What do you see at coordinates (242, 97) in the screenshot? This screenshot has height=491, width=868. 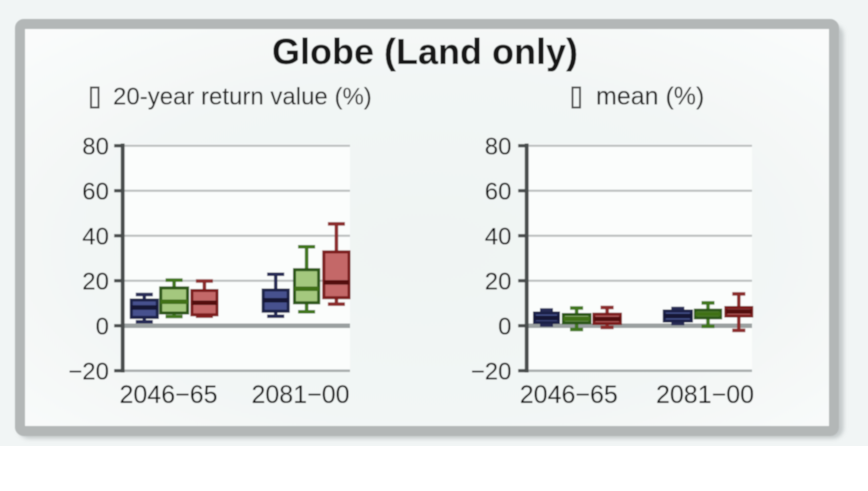 I see `svg-text: 20-year return value (%)` at bounding box center [242, 97].